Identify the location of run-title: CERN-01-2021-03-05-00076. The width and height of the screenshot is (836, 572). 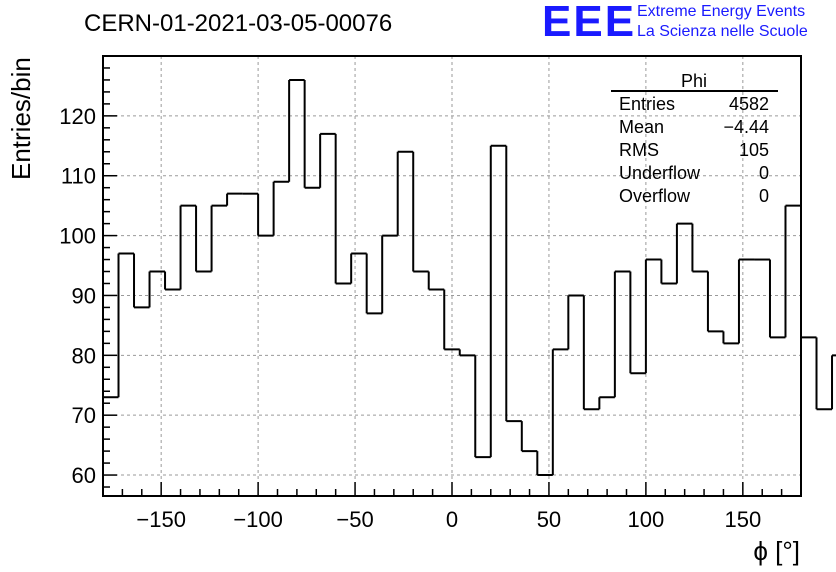
(238, 23).